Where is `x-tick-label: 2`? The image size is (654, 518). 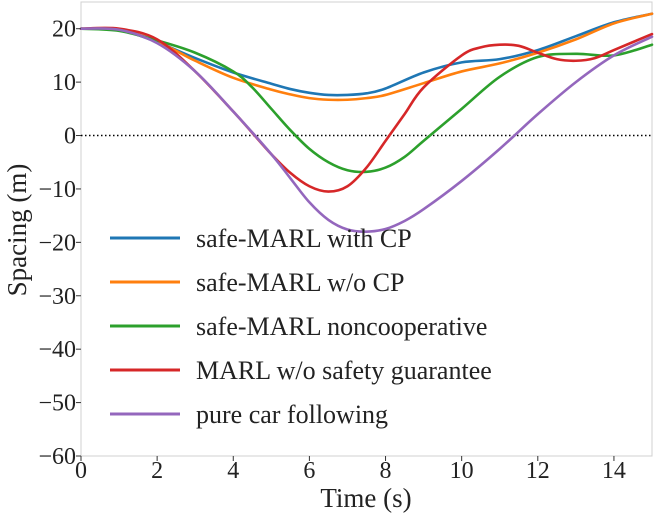
x-tick-label: 2 is located at coordinates (157, 471).